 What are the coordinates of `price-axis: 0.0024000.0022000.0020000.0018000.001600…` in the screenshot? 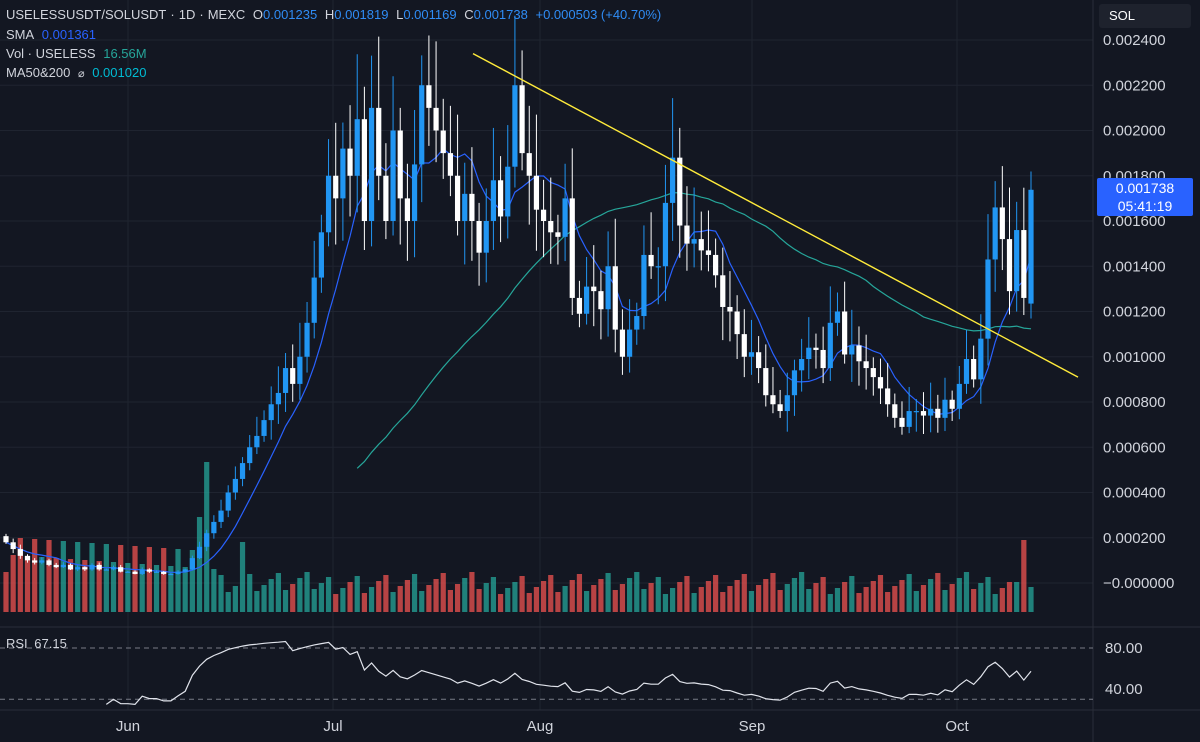 It's located at (1138, 365).